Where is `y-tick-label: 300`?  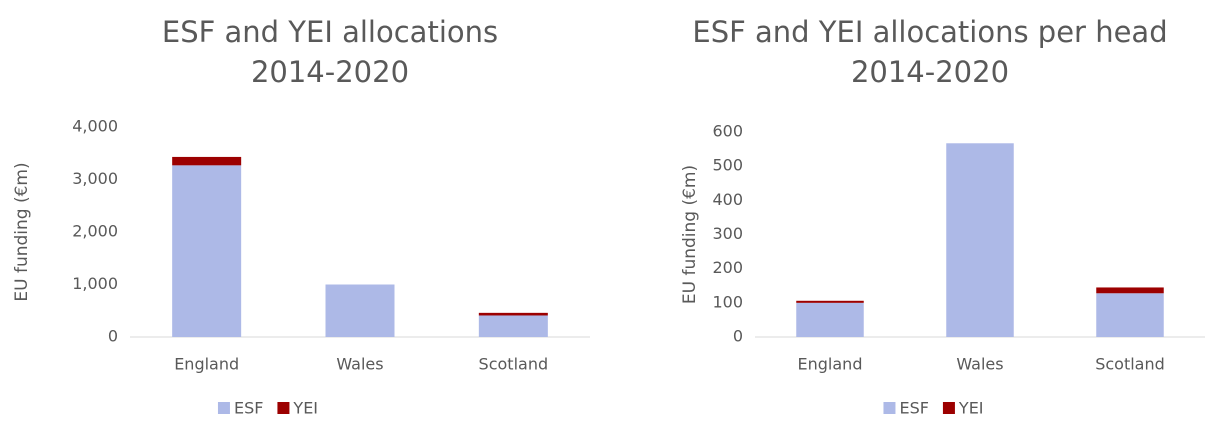 y-tick-label: 300 is located at coordinates (727, 233).